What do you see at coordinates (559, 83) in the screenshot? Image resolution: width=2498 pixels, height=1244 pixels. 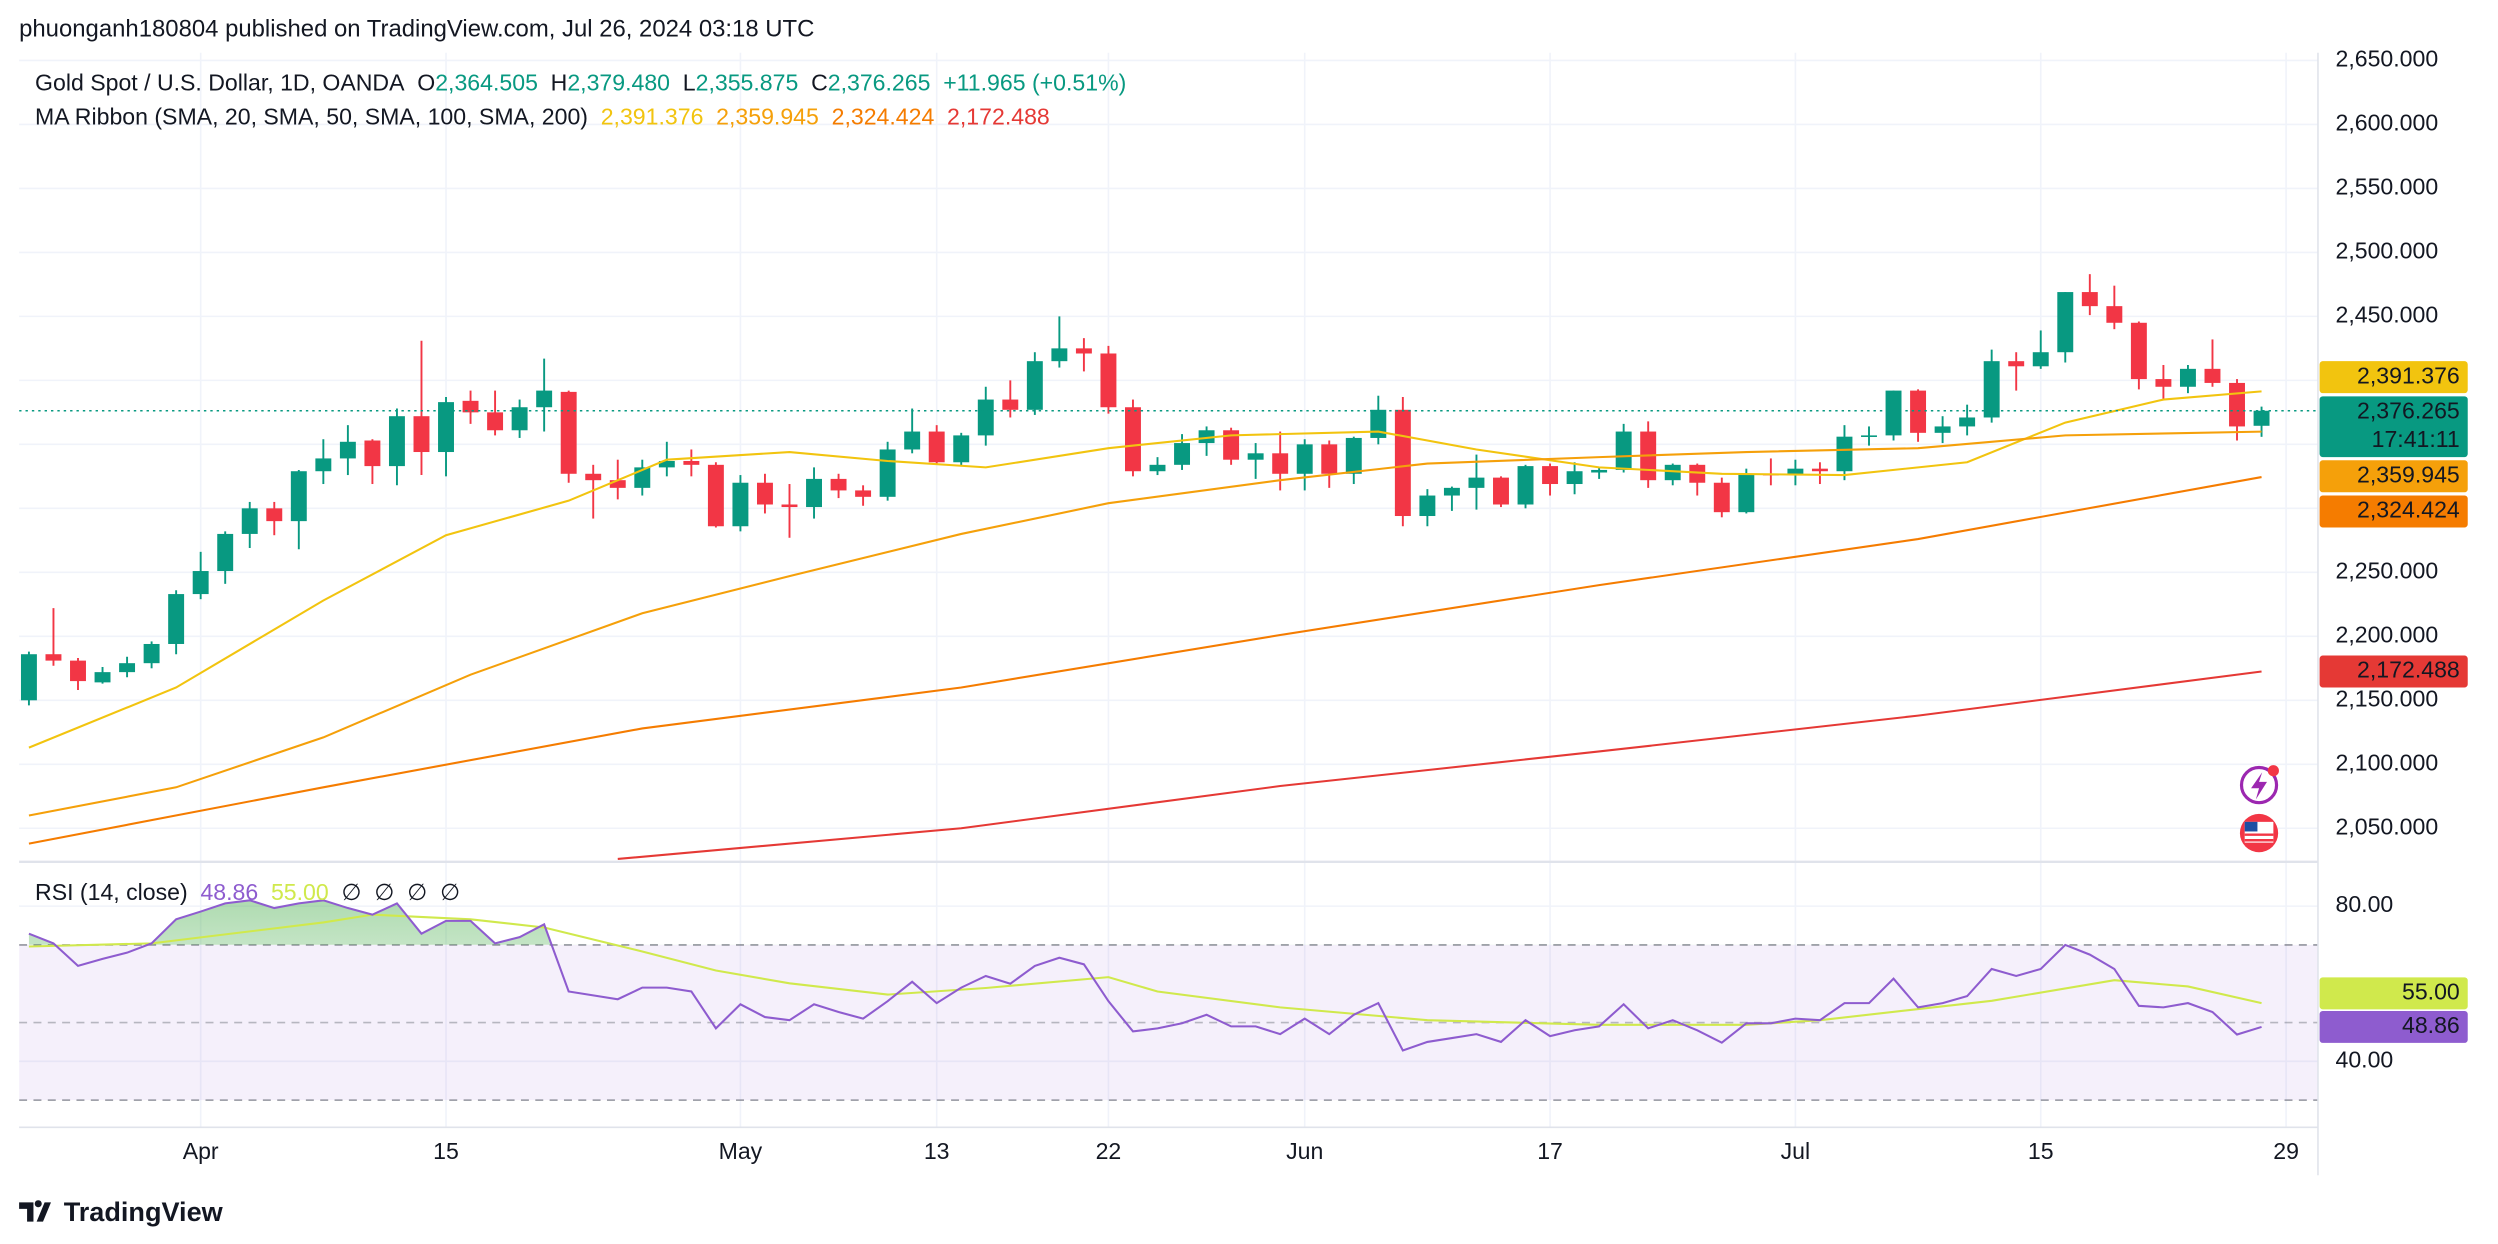 I see `ohlc-key: H` at bounding box center [559, 83].